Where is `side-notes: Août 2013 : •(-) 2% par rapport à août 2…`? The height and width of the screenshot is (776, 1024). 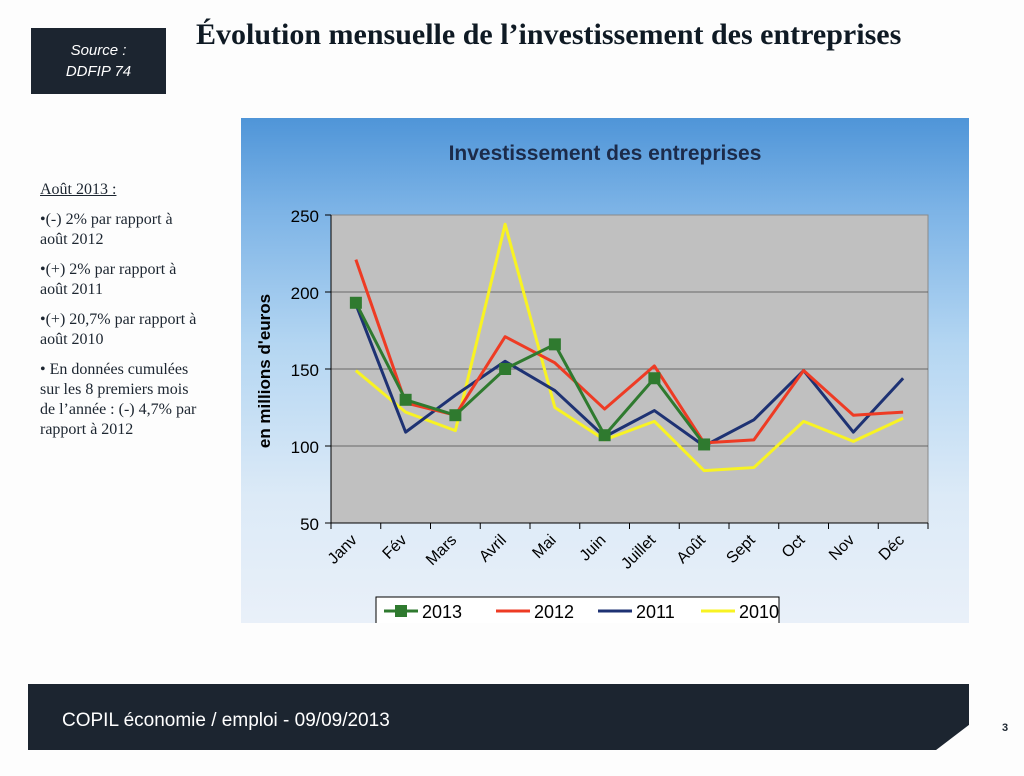 side-notes: Août 2013 : •(-) 2% par rapport à août 2… is located at coordinates (120, 315).